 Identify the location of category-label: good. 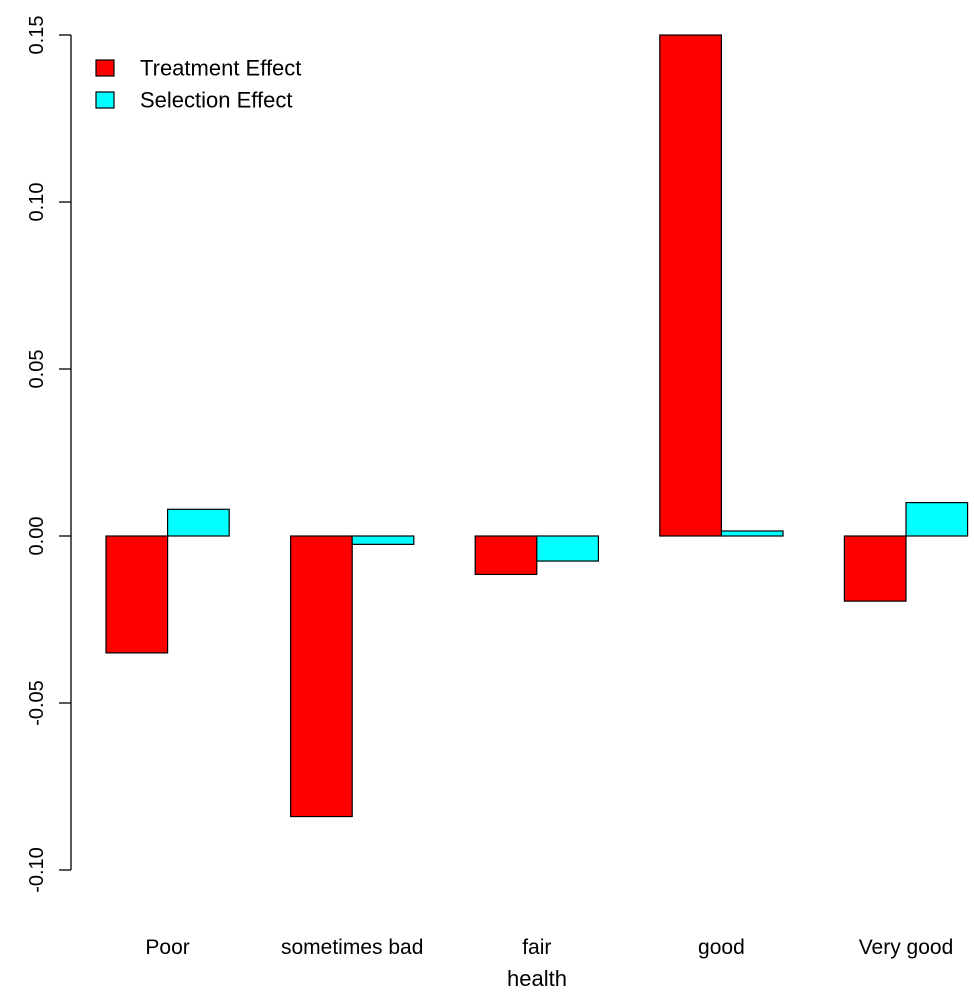
(721, 947).